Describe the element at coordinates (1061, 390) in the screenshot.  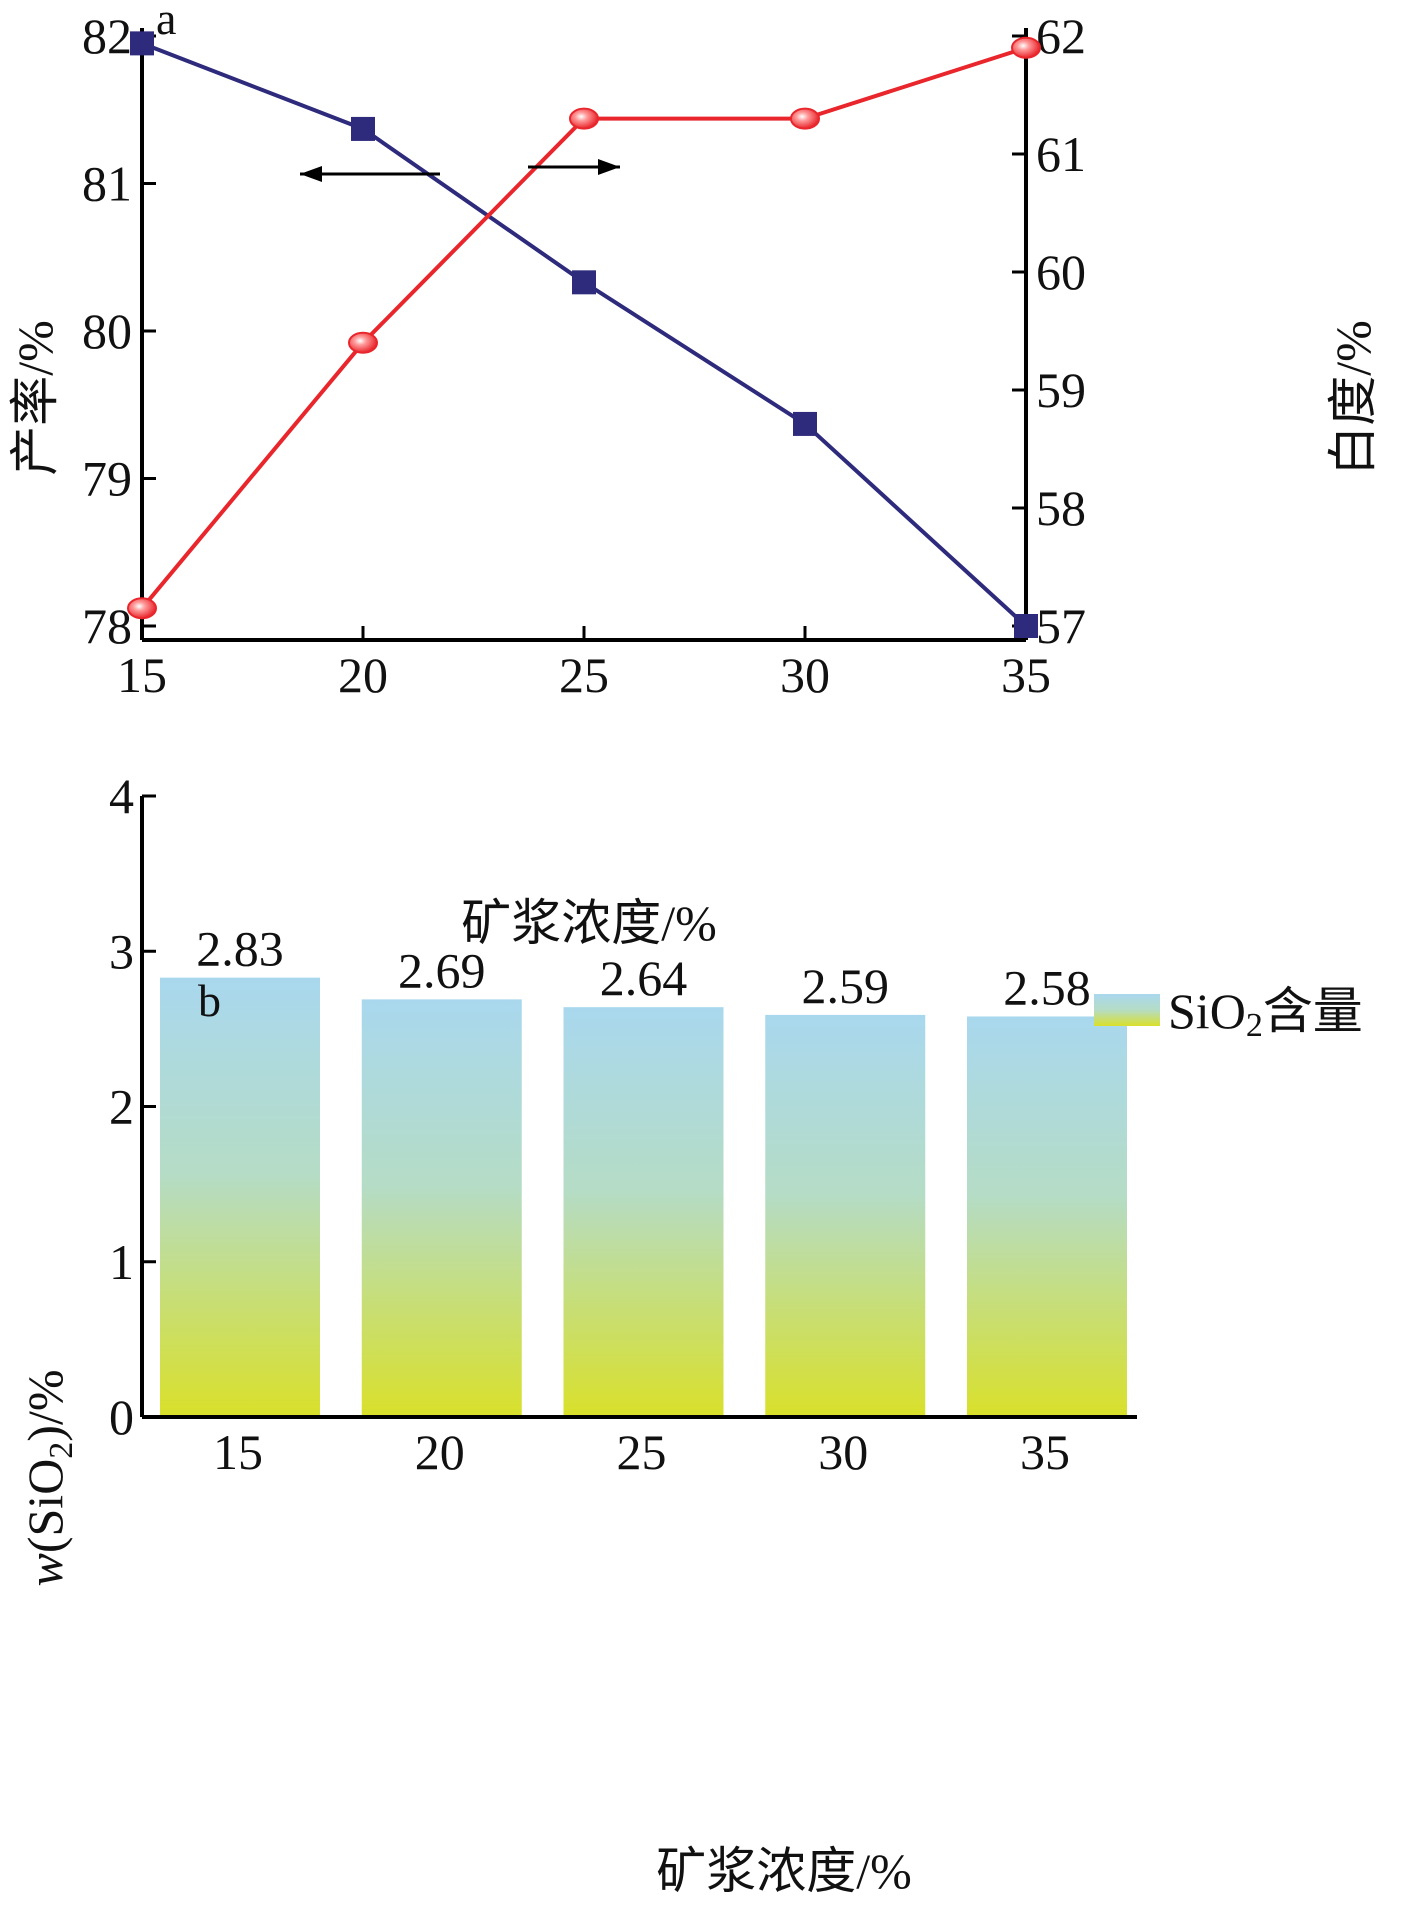
I see `chart-a-right-tick-label: 59` at that location.